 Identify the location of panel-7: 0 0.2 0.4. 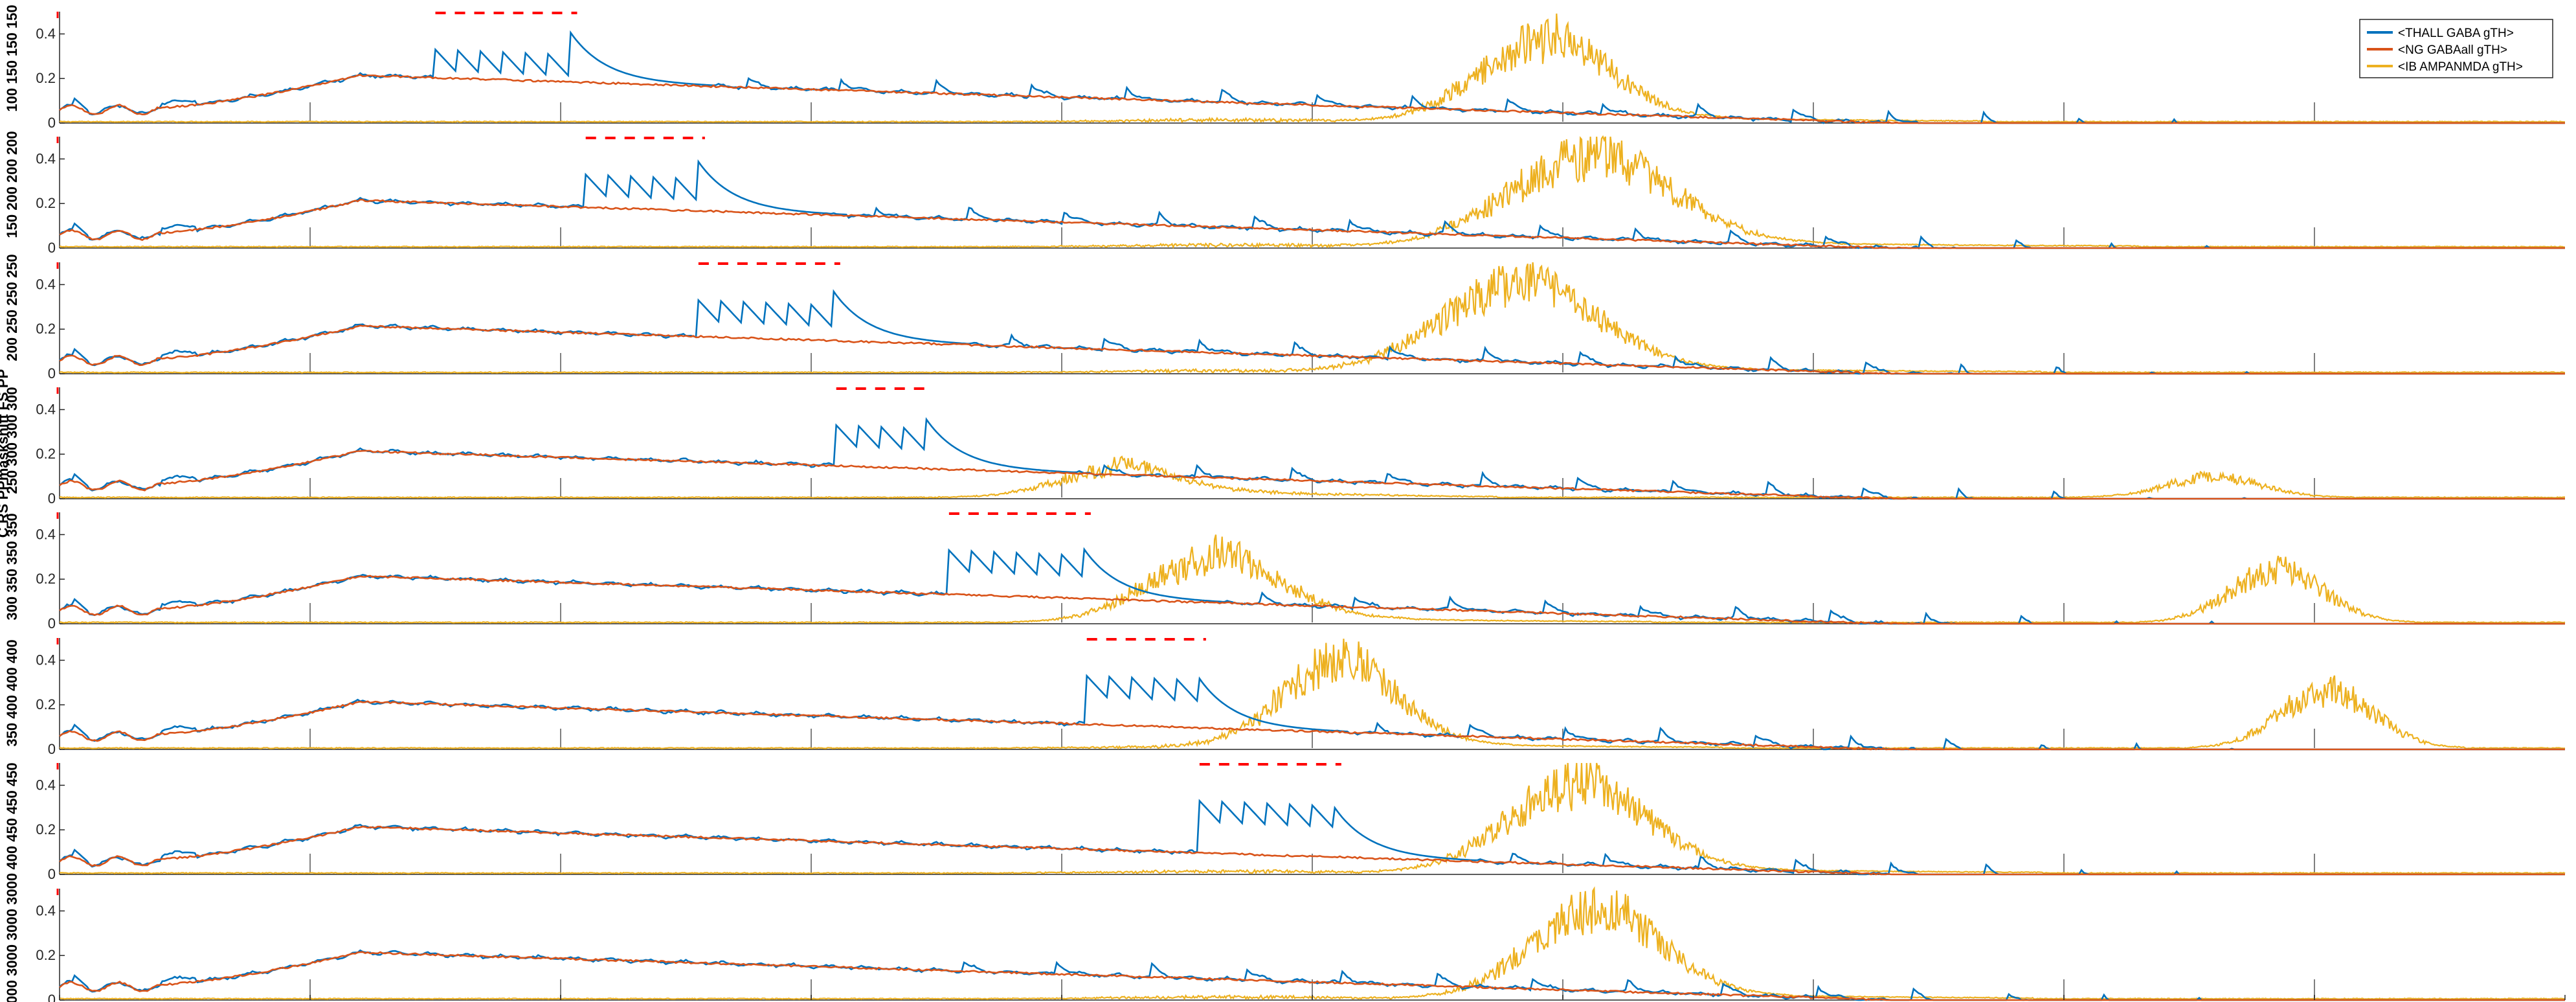
(1301, 822).